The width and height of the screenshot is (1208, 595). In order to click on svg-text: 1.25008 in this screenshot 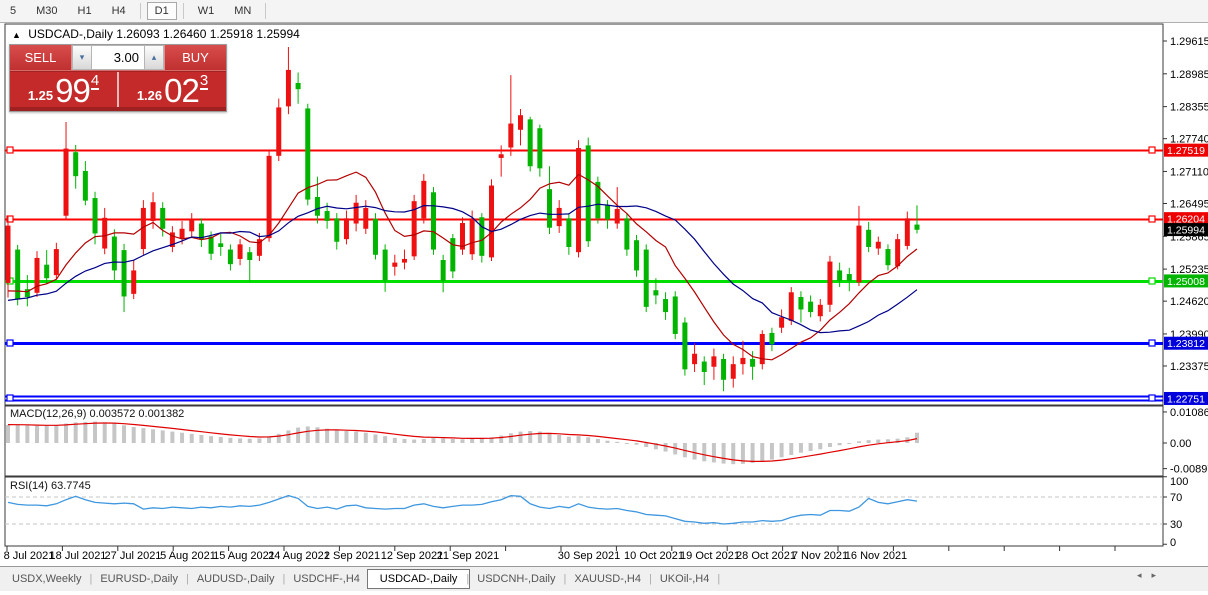, I will do `click(1186, 282)`.